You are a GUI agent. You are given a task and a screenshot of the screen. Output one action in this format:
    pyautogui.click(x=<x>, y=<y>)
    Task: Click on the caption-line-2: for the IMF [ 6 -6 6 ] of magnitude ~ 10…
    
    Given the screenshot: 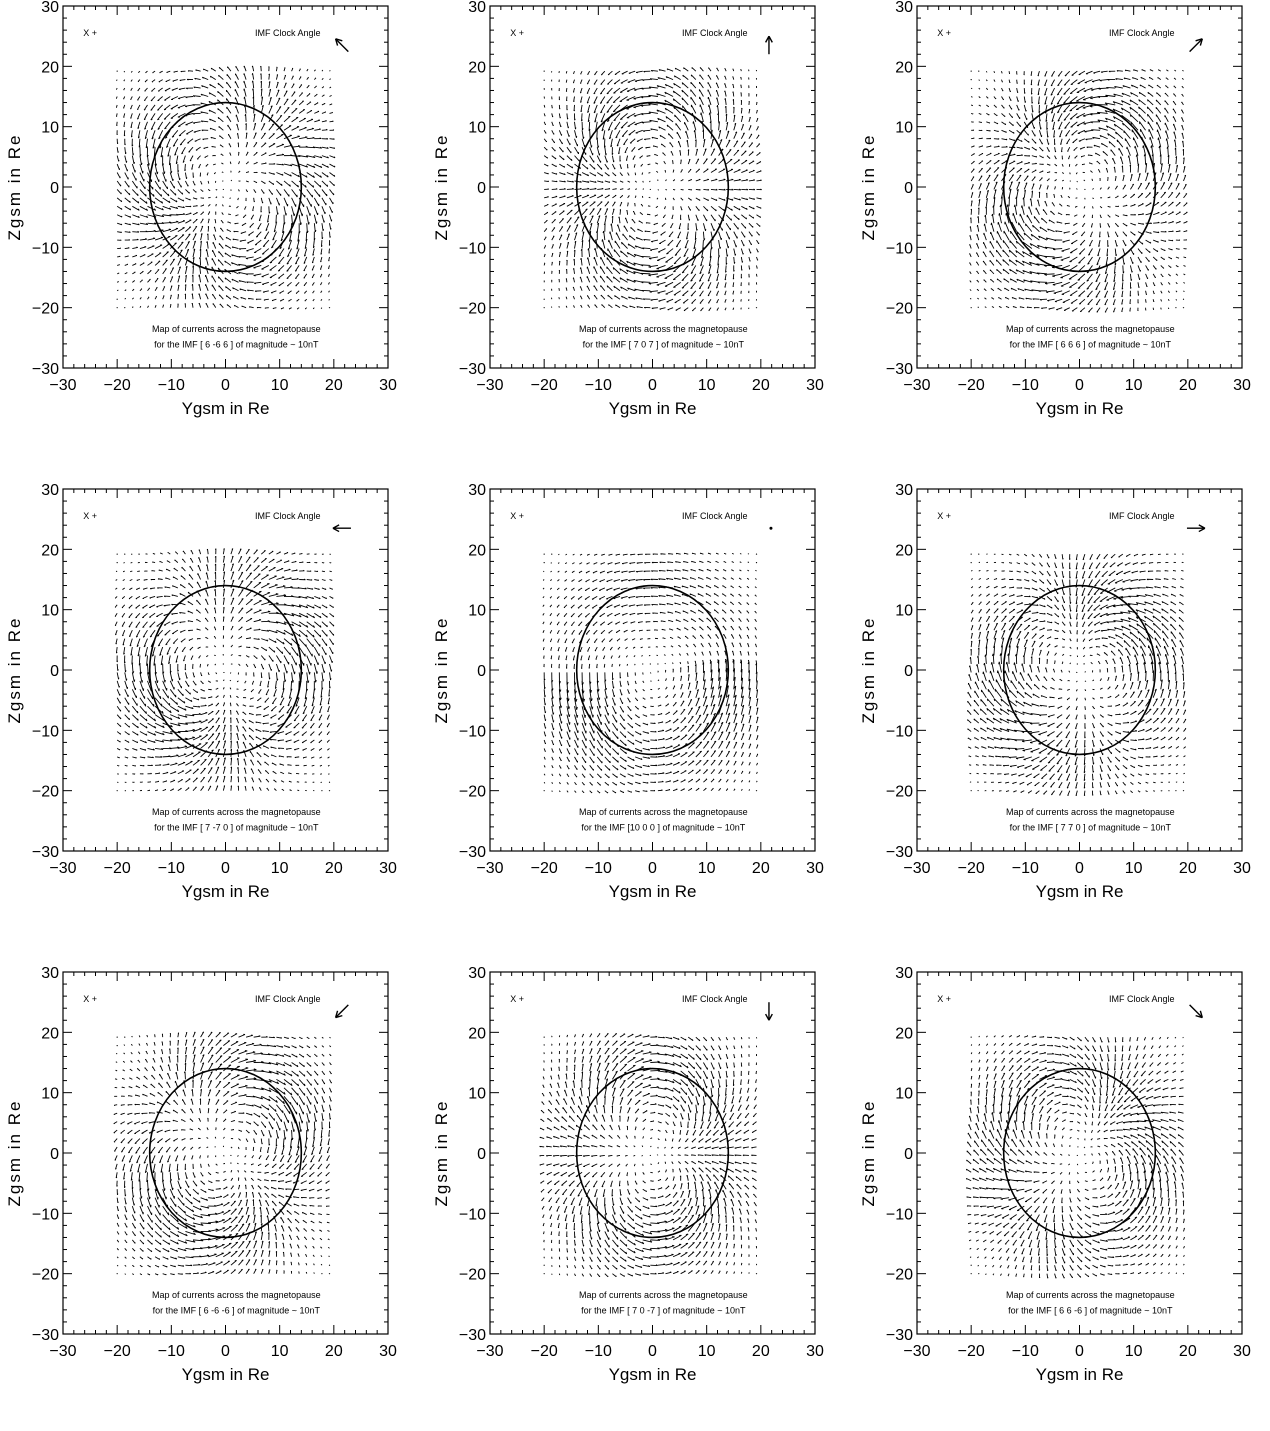 What is the action you would take?
    pyautogui.click(x=236, y=344)
    